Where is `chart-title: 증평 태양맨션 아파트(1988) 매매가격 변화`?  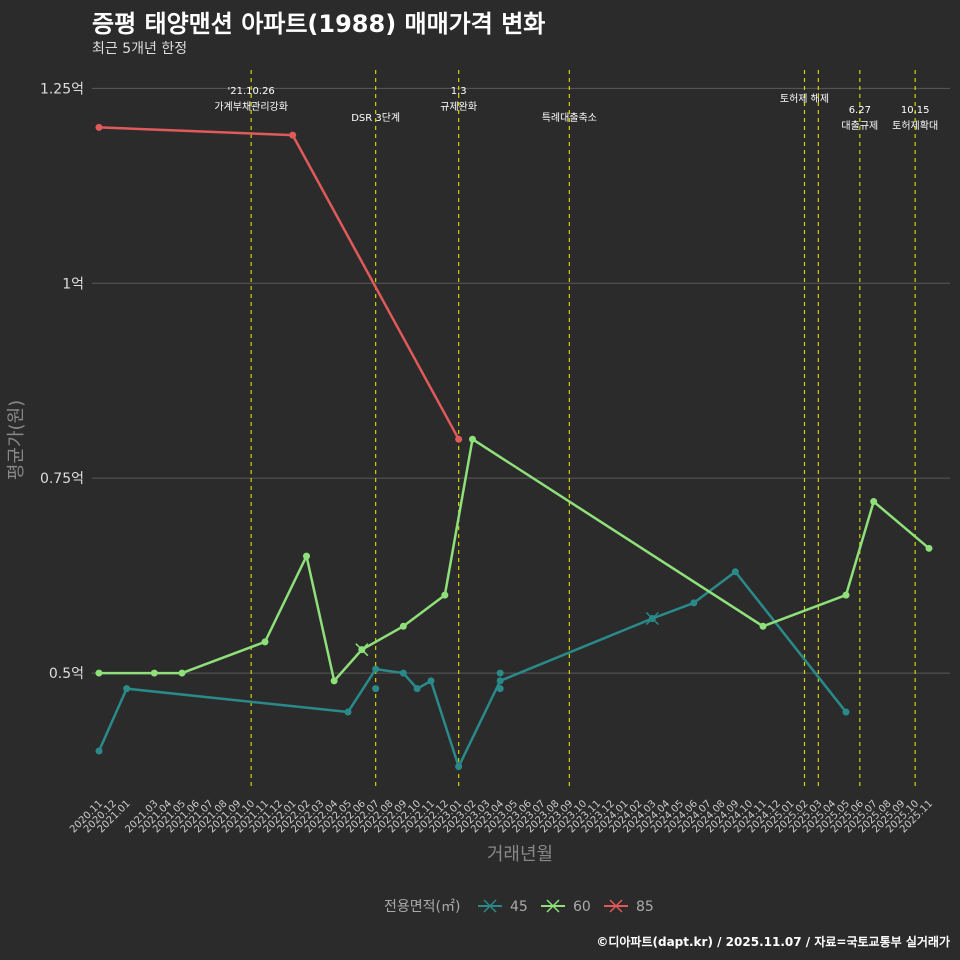 chart-title: 증평 태양맨션 아파트(1988) 매매가격 변화 is located at coordinates (319, 24).